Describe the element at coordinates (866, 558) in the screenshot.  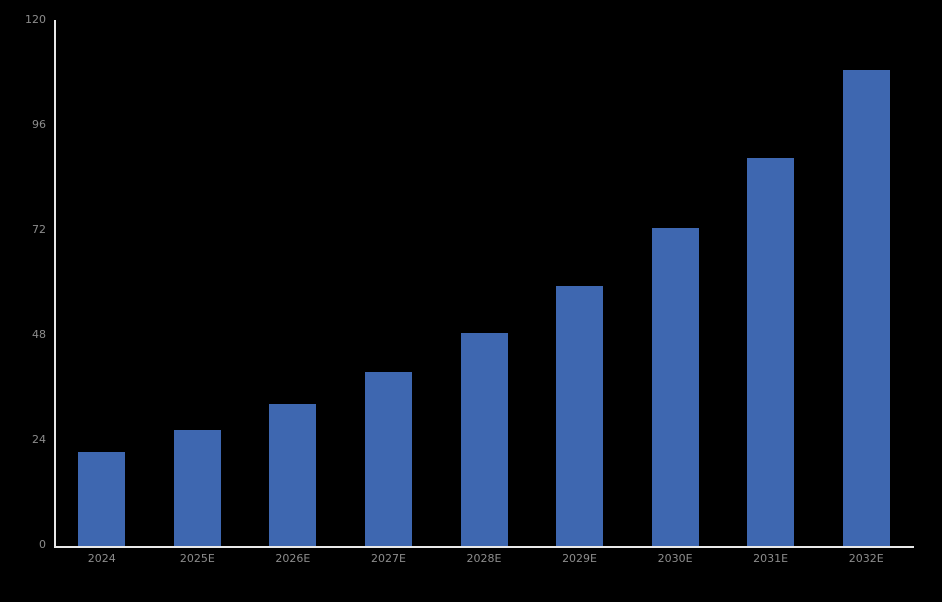
I see `x-axis-tick-label: 2032E` at that location.